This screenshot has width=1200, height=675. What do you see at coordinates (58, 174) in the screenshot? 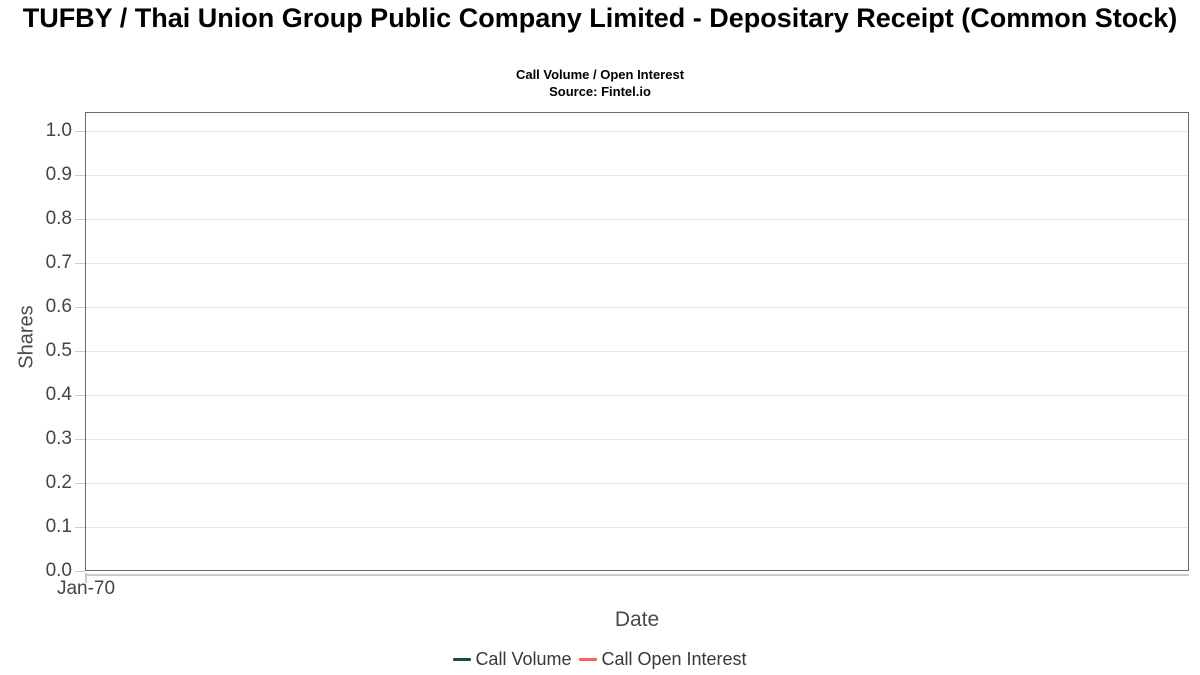
I see `y-axis-tick-label: 0.9` at bounding box center [58, 174].